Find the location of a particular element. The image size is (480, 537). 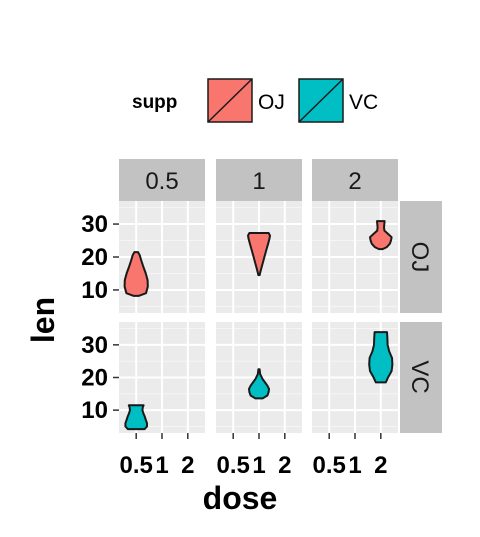

legend-label-oj: OJ is located at coordinates (271, 102).